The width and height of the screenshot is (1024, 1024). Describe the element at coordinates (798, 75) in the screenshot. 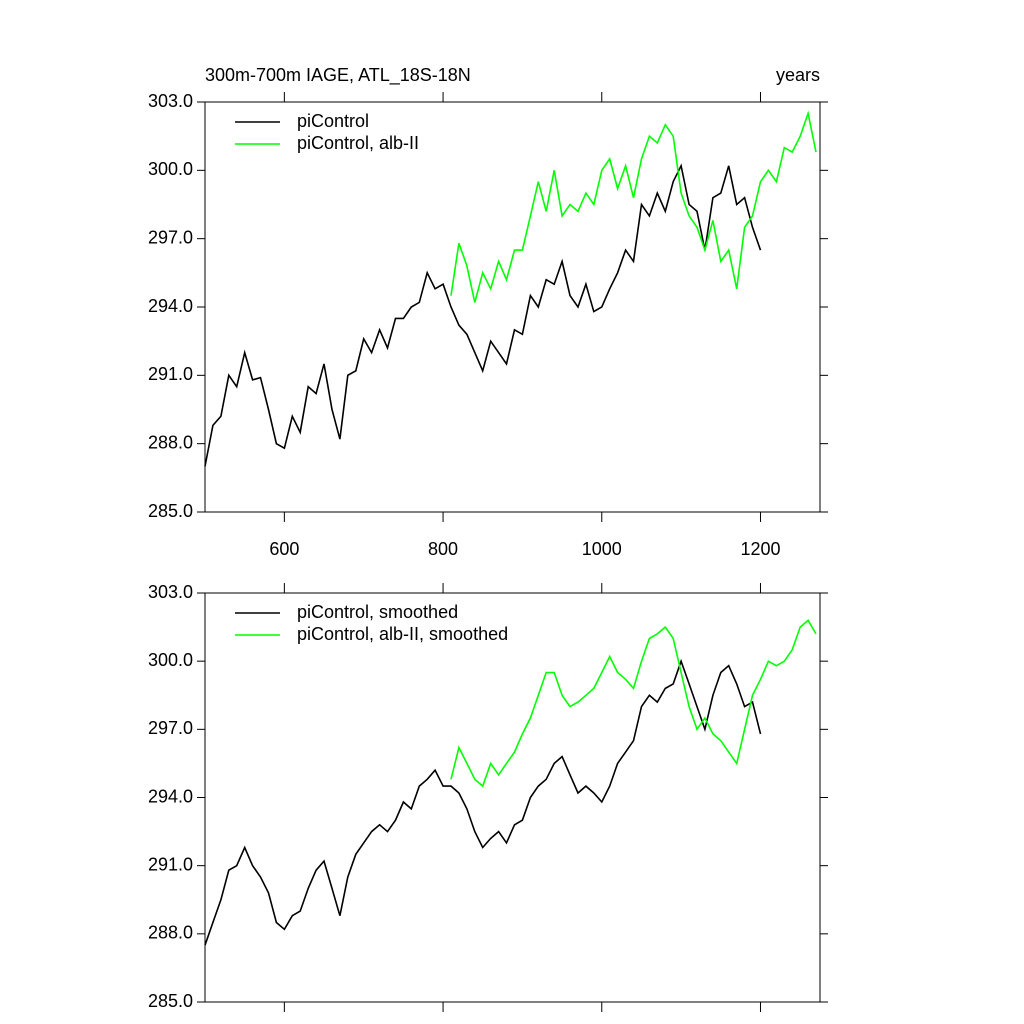

I see `right-title: years` at that location.